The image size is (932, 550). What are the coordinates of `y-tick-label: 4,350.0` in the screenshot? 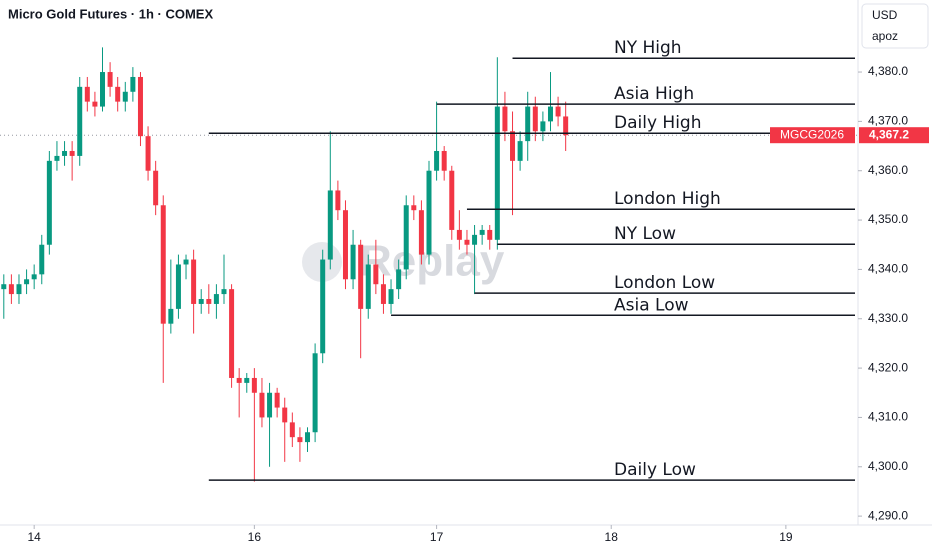 It's located at (888, 219).